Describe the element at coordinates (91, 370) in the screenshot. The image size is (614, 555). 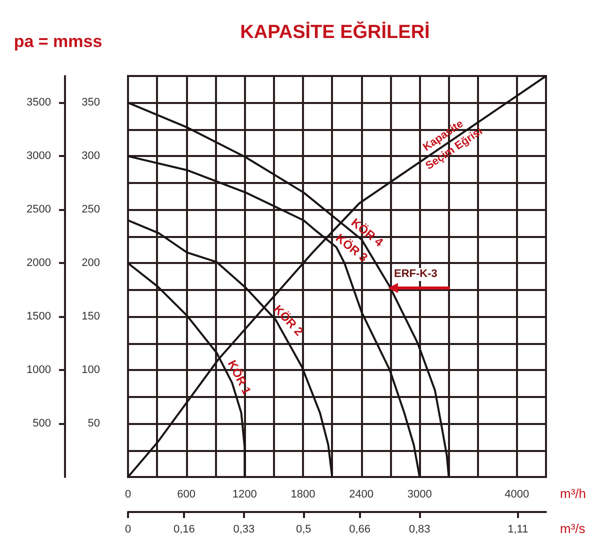
I see `y-tick-label: 100` at that location.